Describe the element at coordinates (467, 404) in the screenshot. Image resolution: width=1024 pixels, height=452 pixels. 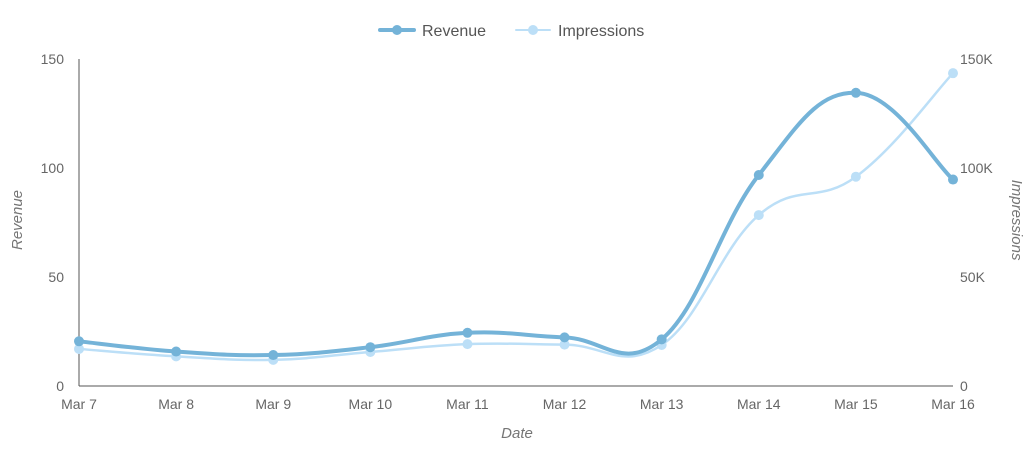
I see `x-tick-label-mar-11: Mar 11` at that location.